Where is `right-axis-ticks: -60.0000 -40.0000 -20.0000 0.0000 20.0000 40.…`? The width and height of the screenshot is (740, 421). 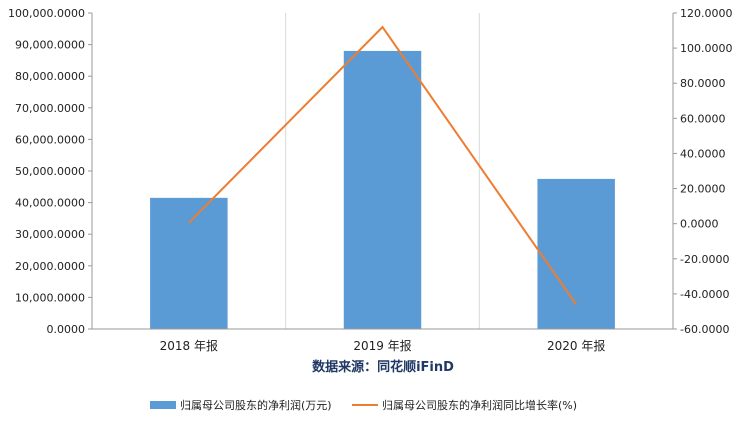 right-axis-ticks: -60.0000 -40.0000 -20.0000 0.0000 20.0000 40.… is located at coordinates (703, 171).